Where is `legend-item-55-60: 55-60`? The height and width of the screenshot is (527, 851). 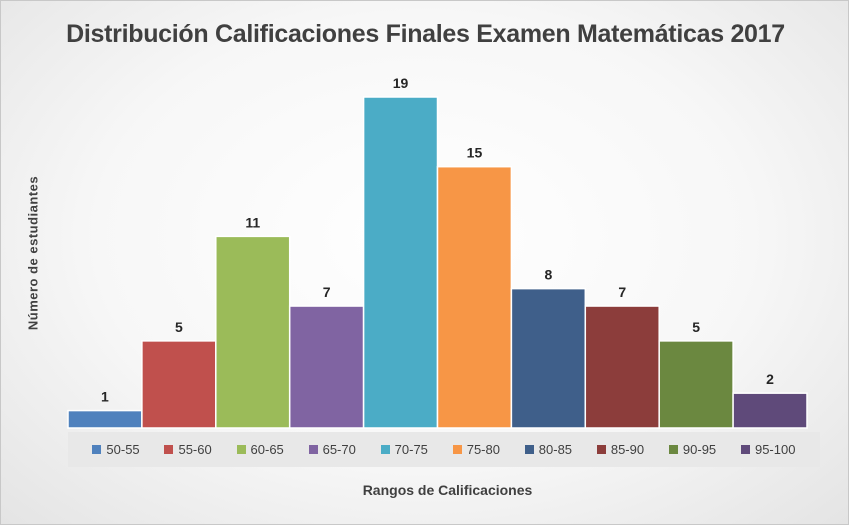
legend-item-55-60: 55-60 is located at coordinates (188, 449).